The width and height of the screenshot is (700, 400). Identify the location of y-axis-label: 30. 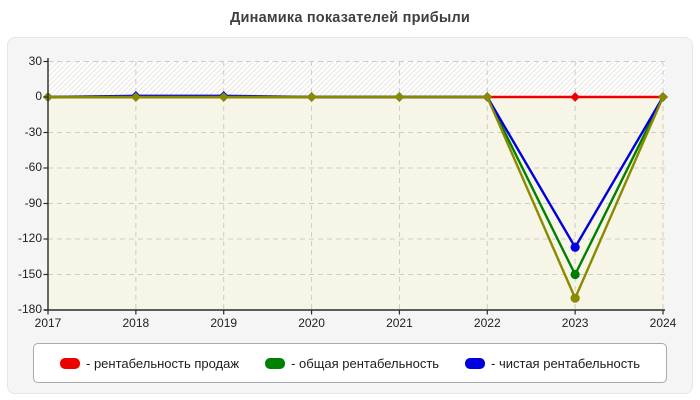
(35, 60).